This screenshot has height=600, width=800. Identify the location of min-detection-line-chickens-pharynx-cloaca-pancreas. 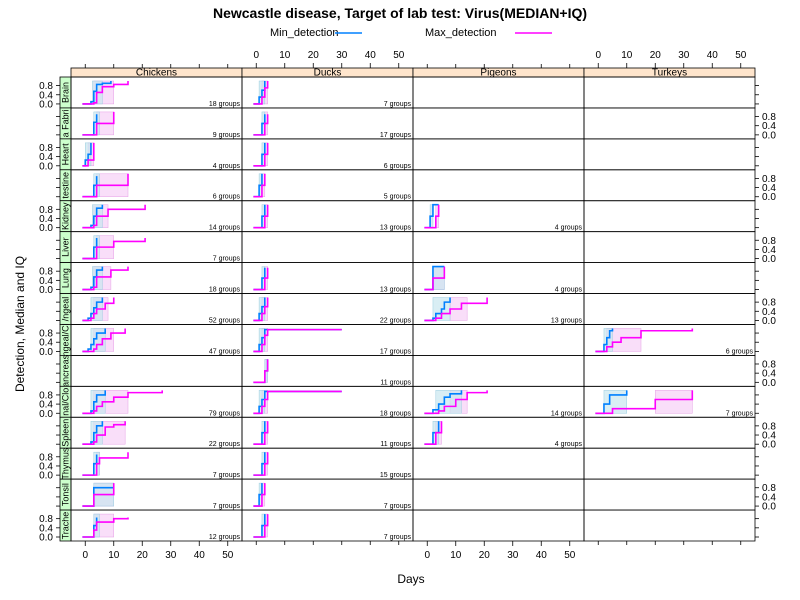
(94, 340).